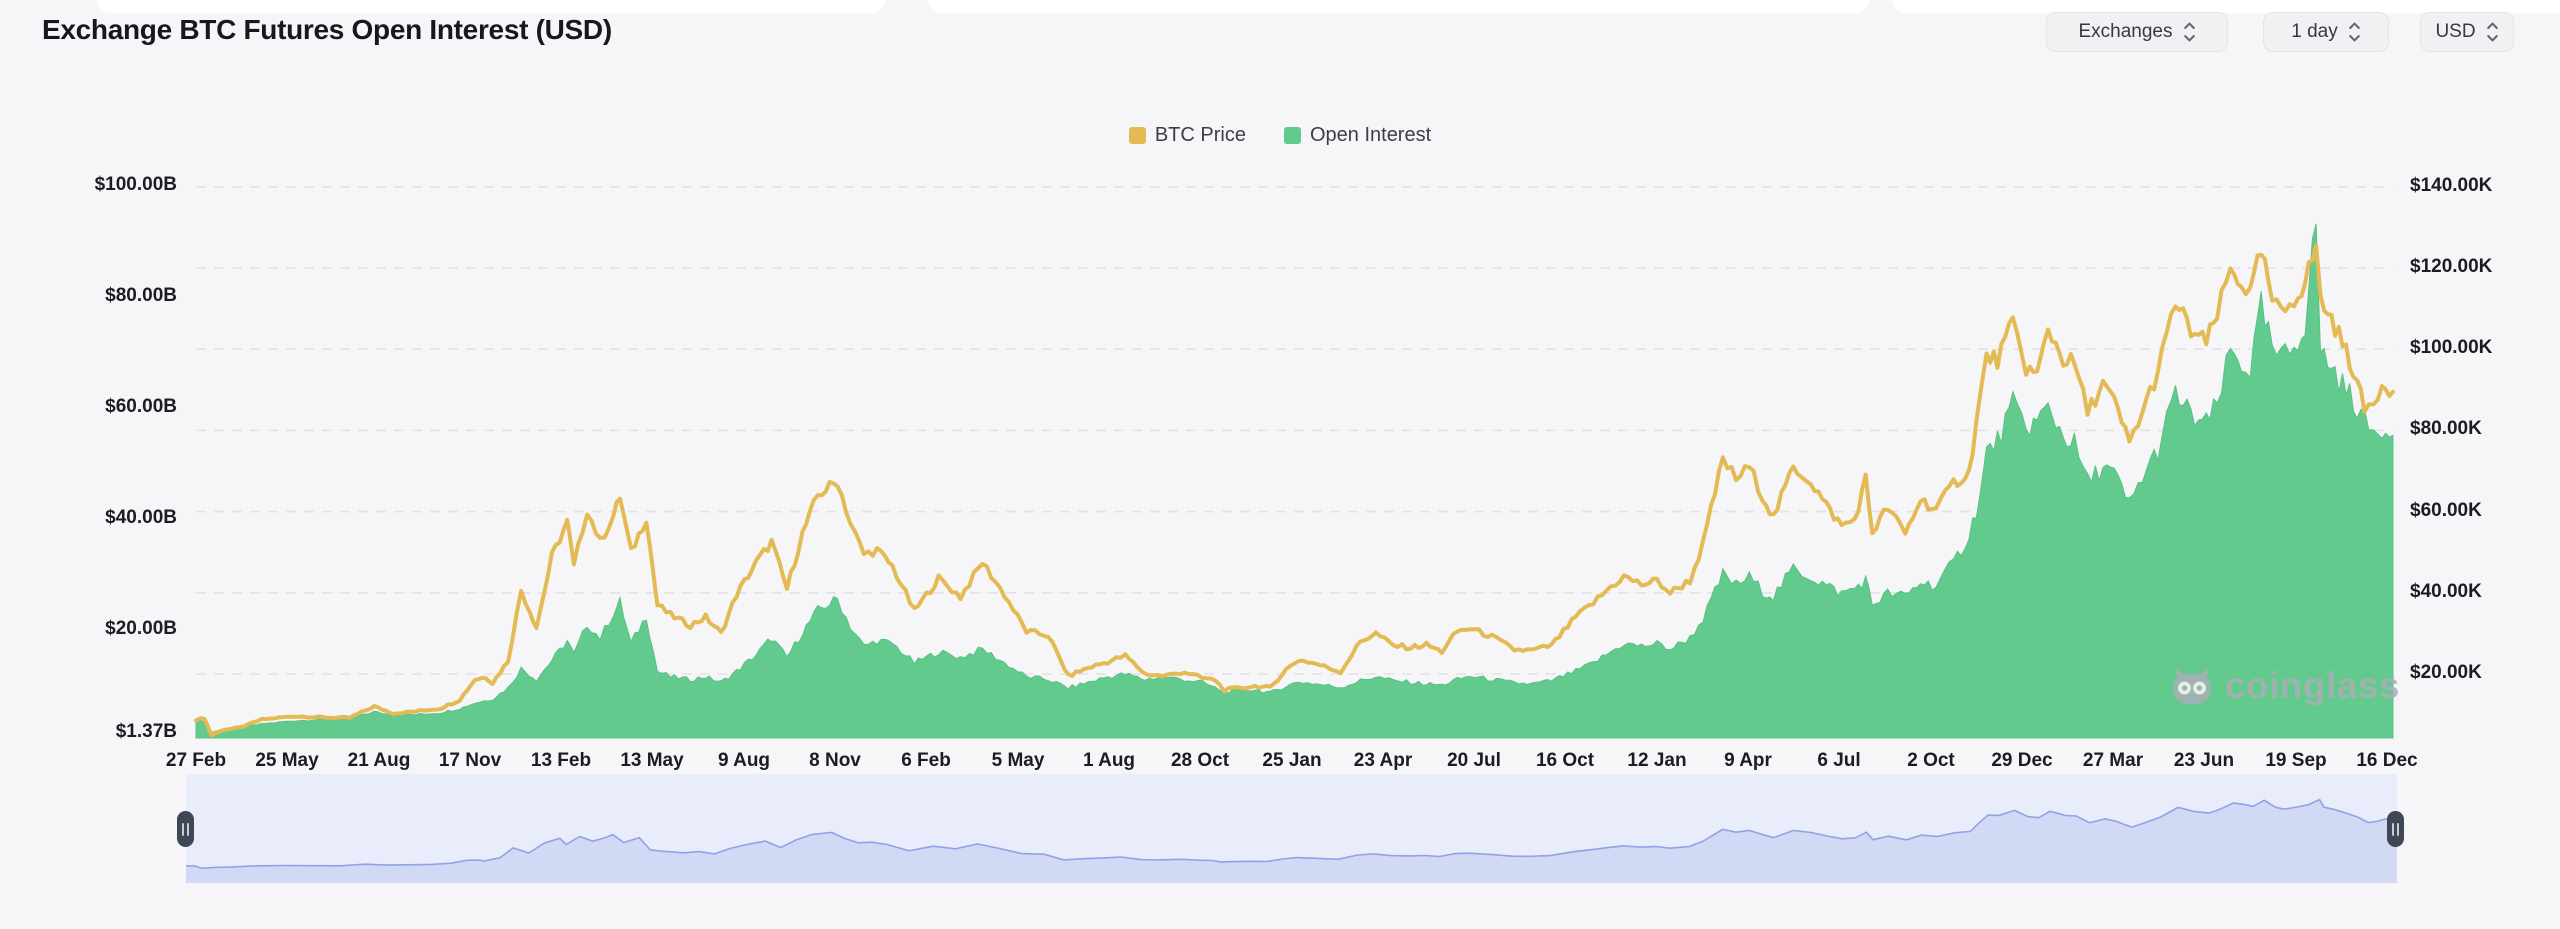 Image resolution: width=2560 pixels, height=929 pixels. Describe the element at coordinates (926, 760) in the screenshot. I see `x-axis-label: 6 Feb` at that location.